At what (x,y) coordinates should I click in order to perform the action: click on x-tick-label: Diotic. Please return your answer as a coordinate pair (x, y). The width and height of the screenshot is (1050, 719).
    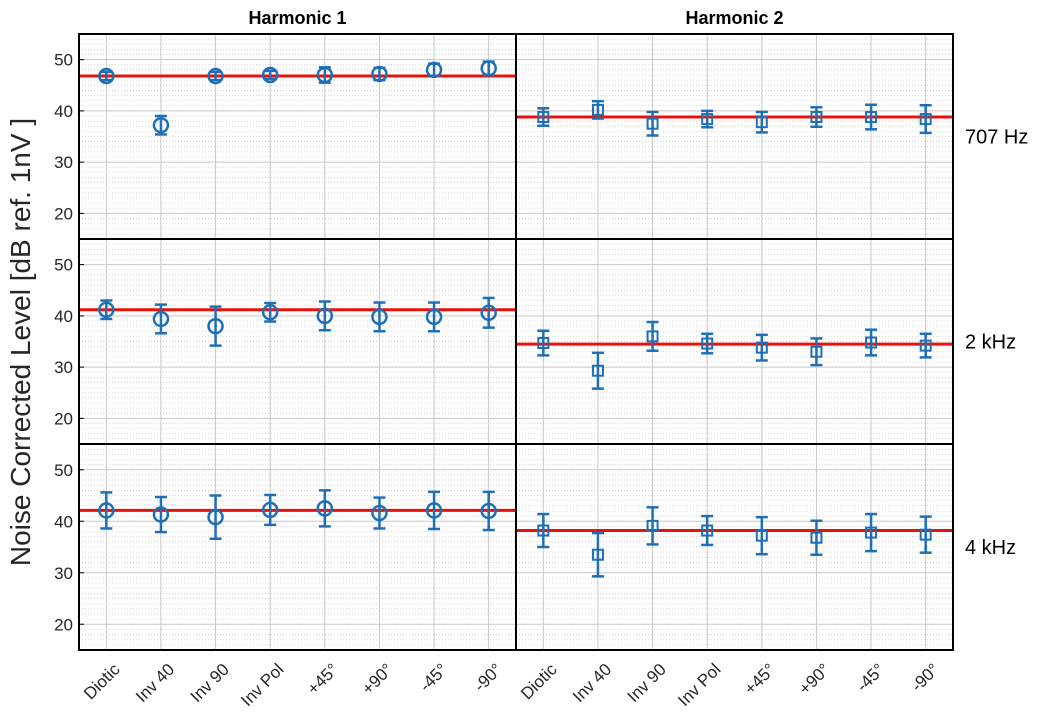
    Looking at the image, I should click on (102, 682).